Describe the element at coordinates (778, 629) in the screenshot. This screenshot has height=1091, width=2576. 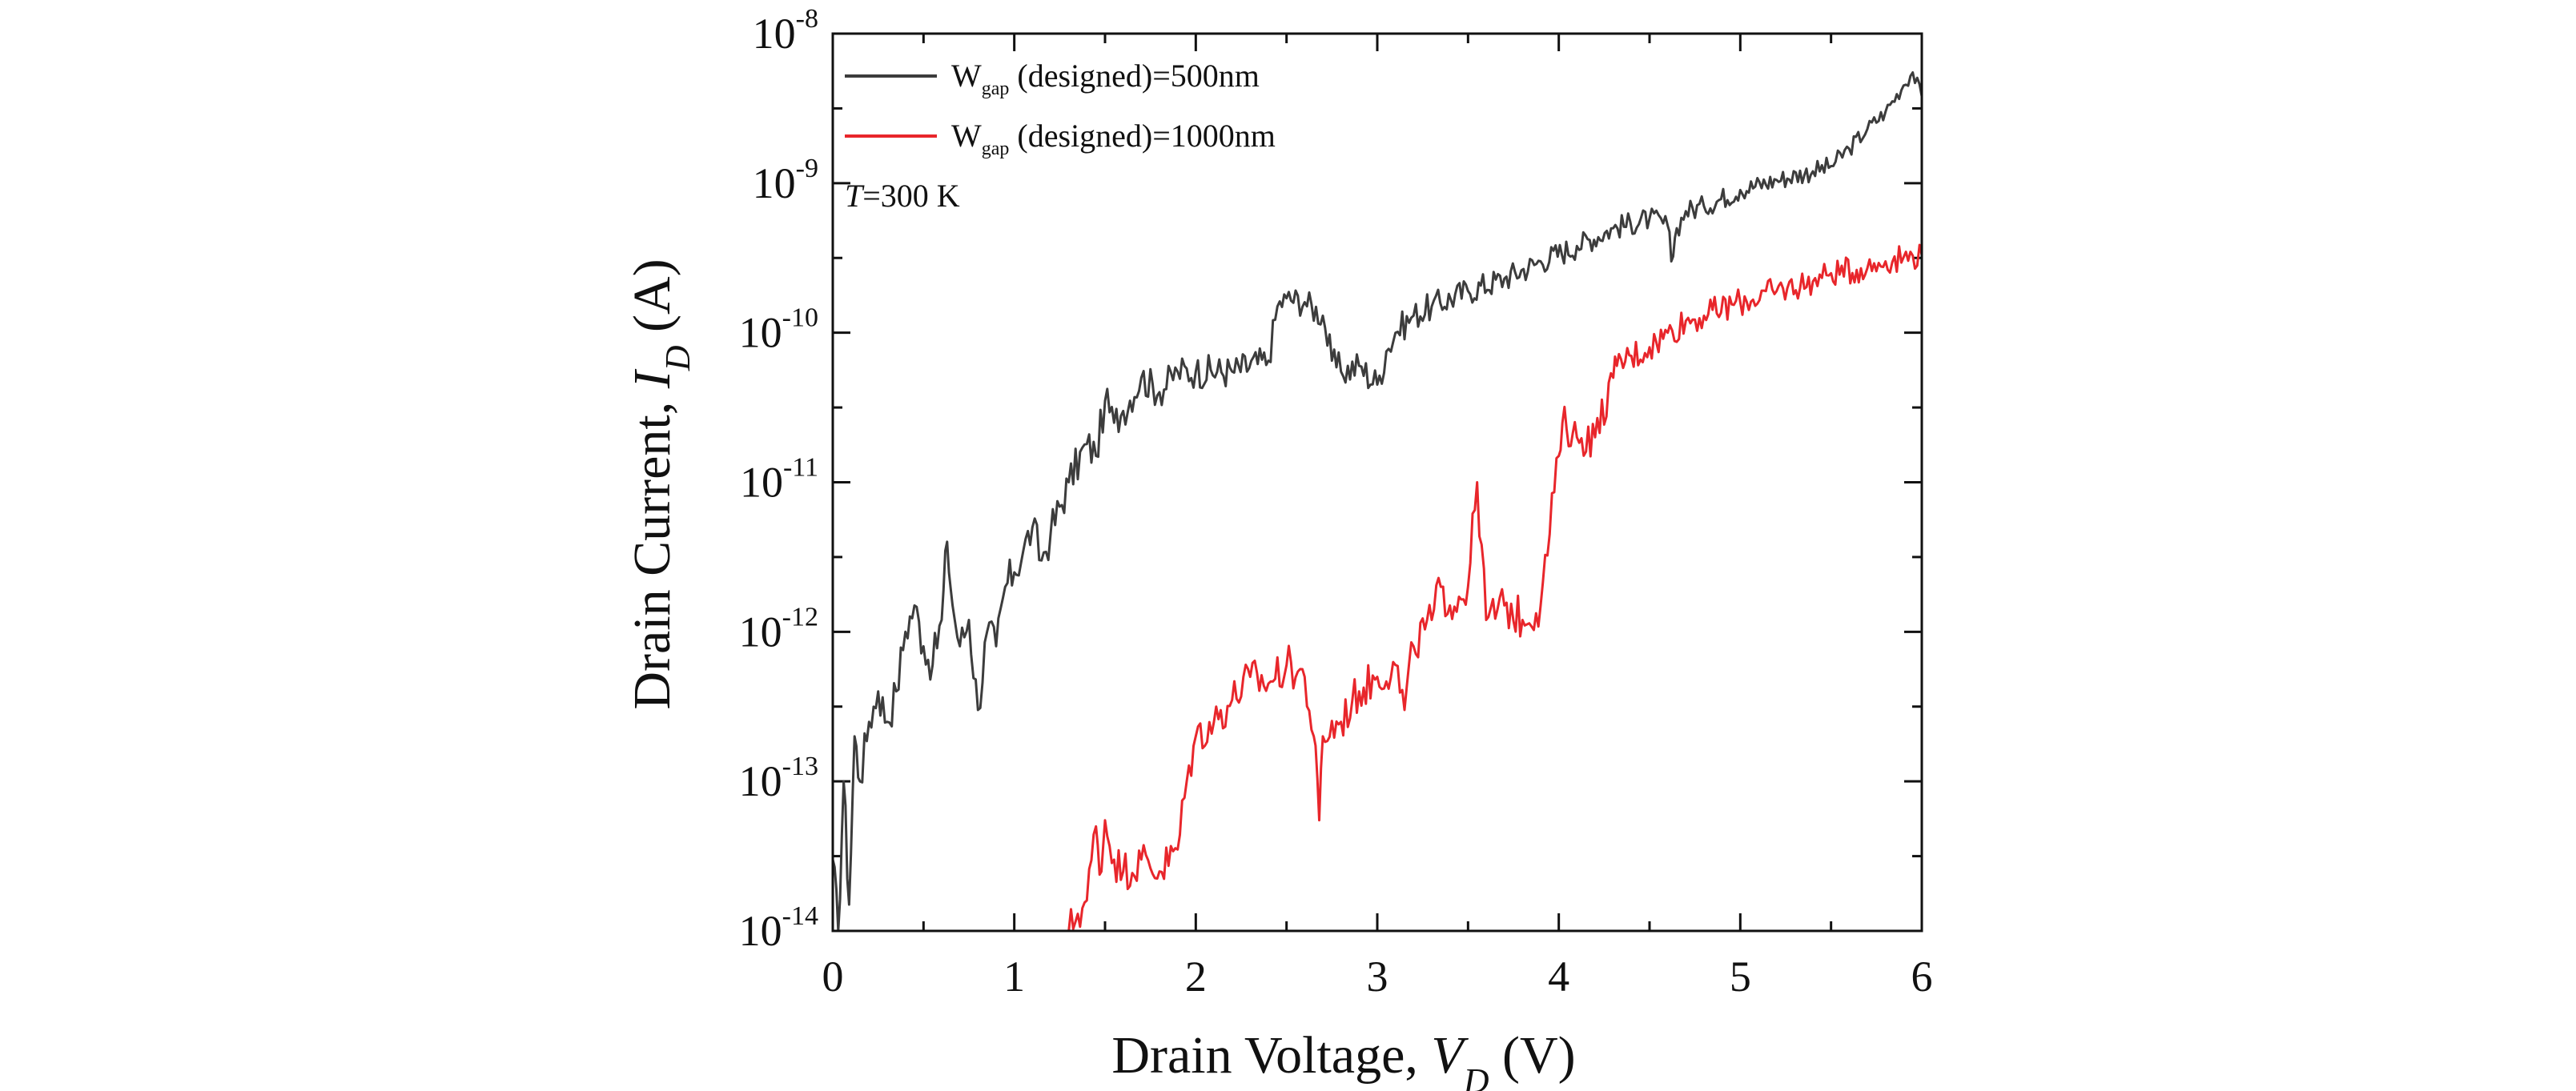
I see `y-tick-label: 10⁻¹²` at that location.